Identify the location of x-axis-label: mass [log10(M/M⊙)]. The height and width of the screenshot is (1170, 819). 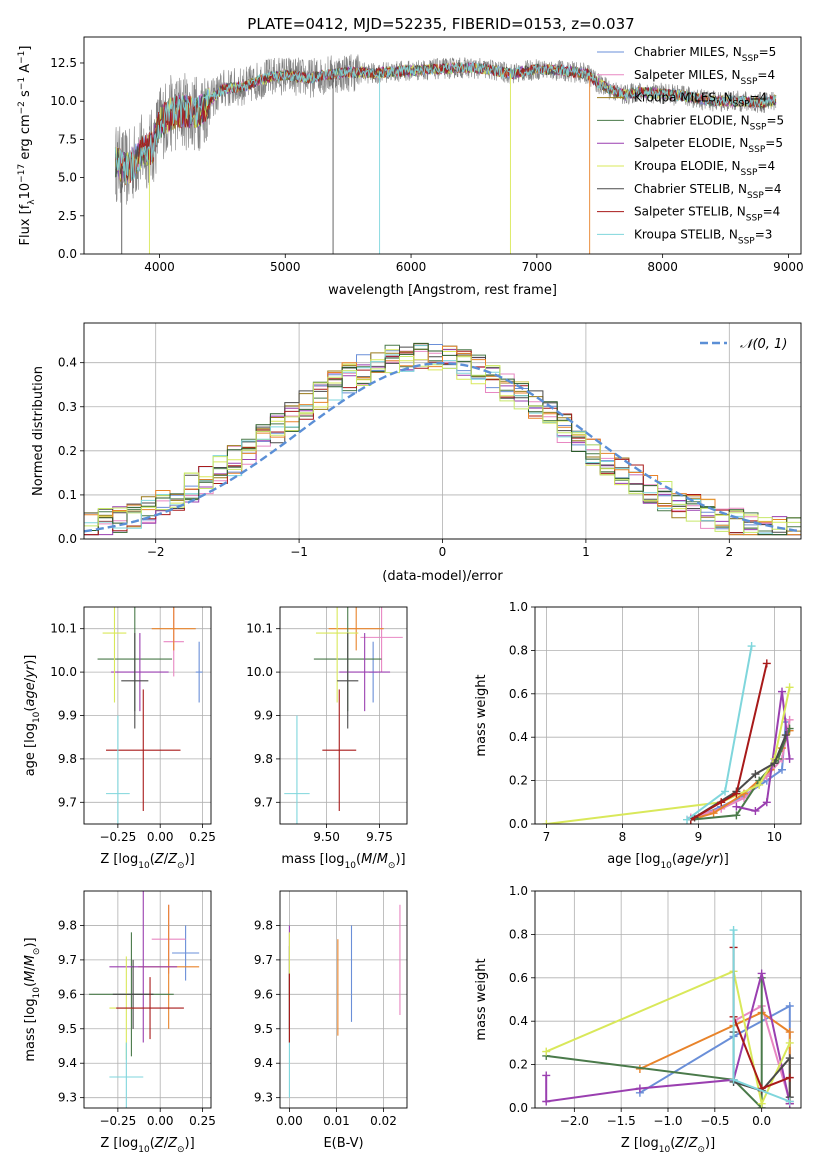
(343, 861).